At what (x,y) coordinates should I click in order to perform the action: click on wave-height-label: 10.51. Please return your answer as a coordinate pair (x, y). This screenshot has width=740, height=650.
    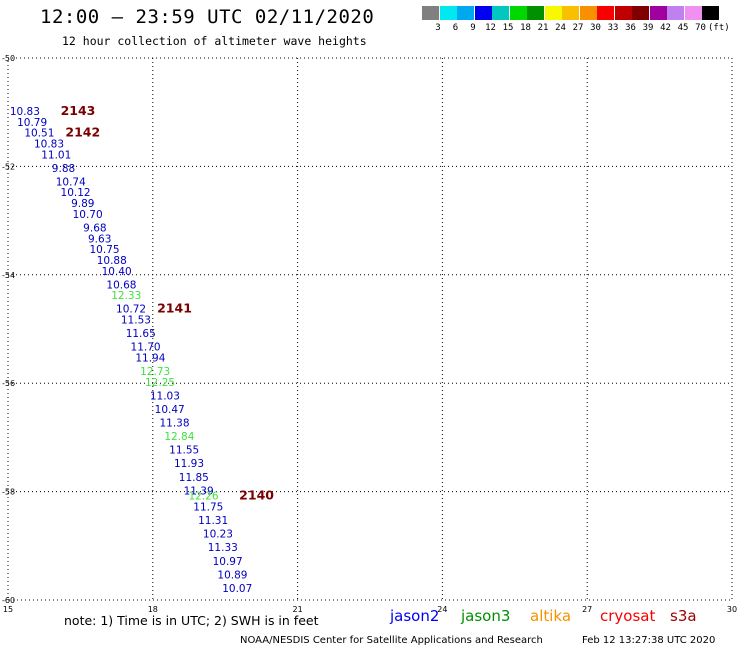
    Looking at the image, I should click on (39, 134).